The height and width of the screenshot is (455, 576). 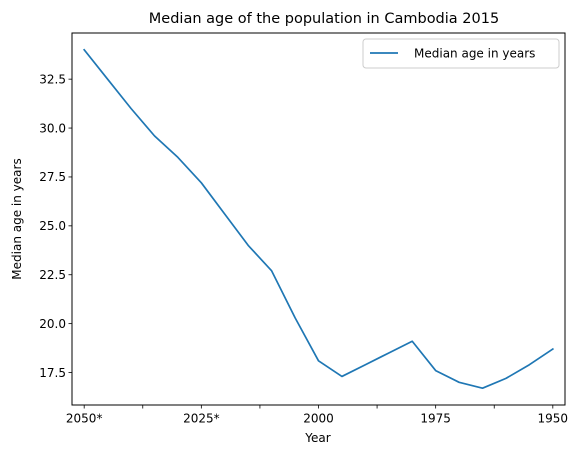 I want to click on x-axis-label: Year, so click(x=317, y=438).